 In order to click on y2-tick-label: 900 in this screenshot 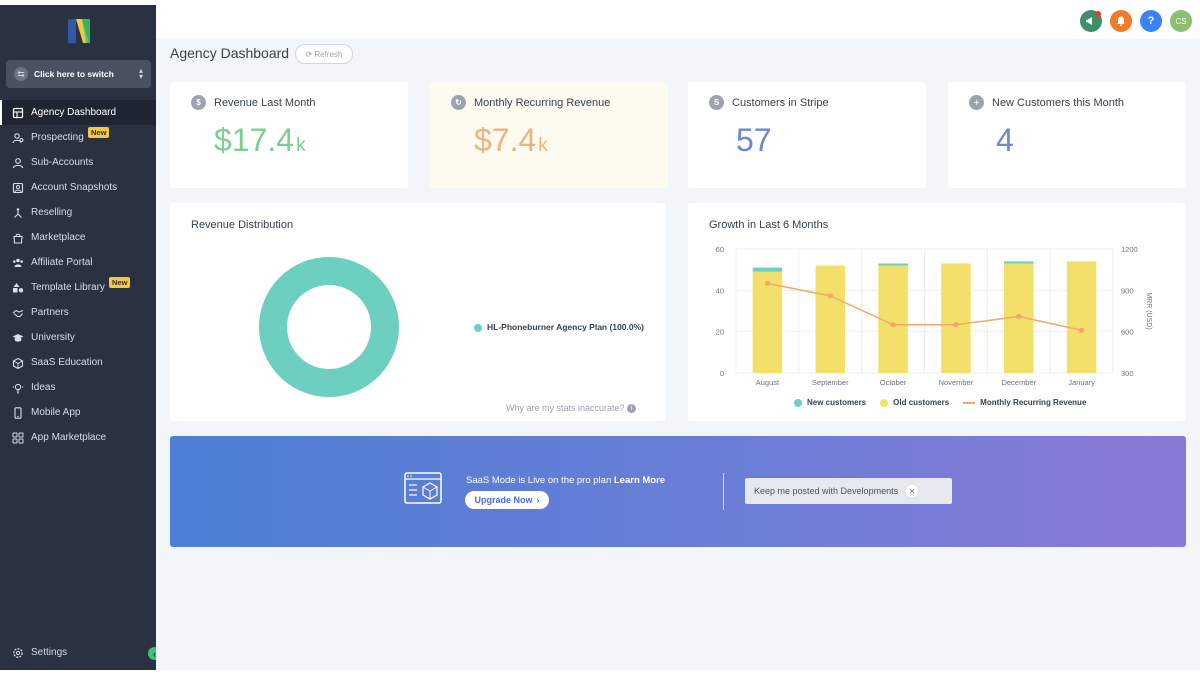, I will do `click(1127, 290)`.